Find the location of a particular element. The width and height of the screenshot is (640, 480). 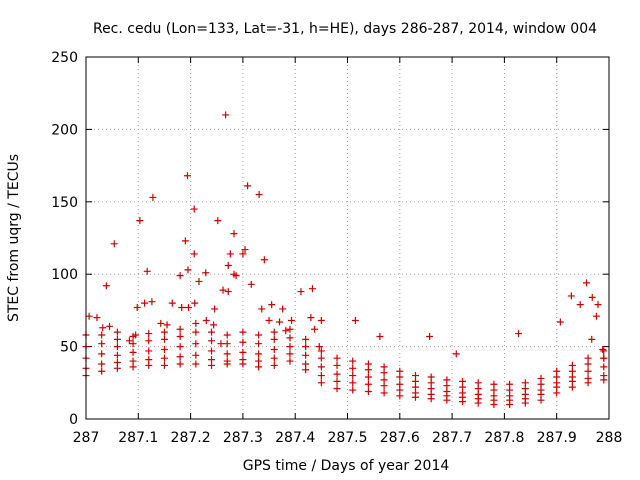

y-tick-label: 200 is located at coordinates (64, 130).